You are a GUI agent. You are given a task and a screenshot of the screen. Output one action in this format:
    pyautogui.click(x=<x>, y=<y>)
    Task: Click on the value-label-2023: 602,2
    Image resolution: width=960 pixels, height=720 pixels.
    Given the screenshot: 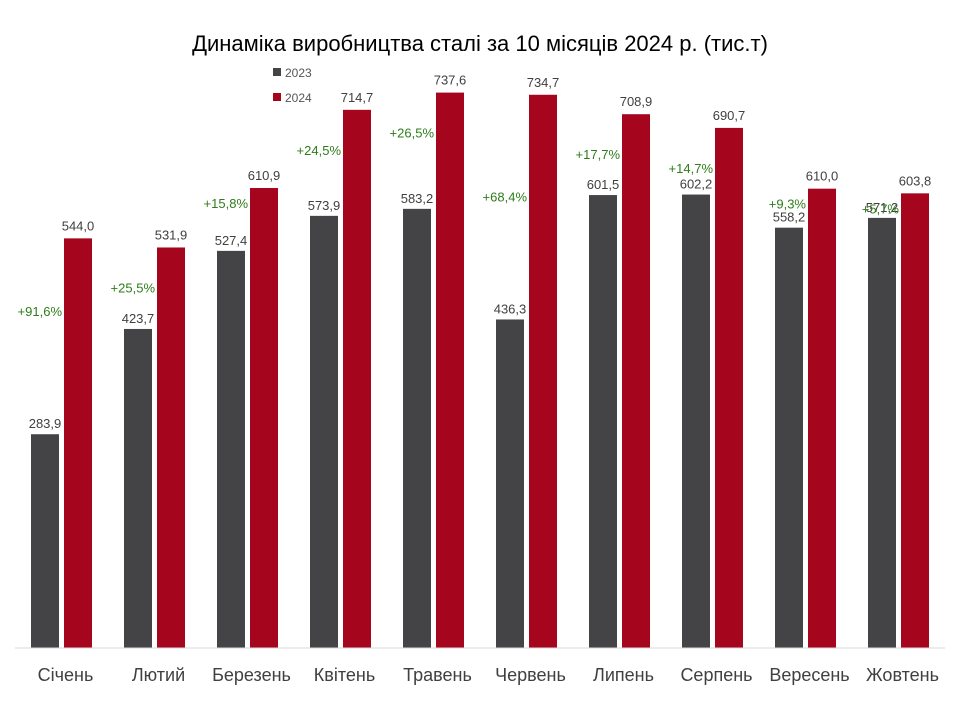 What is the action you would take?
    pyautogui.click(x=696, y=184)
    